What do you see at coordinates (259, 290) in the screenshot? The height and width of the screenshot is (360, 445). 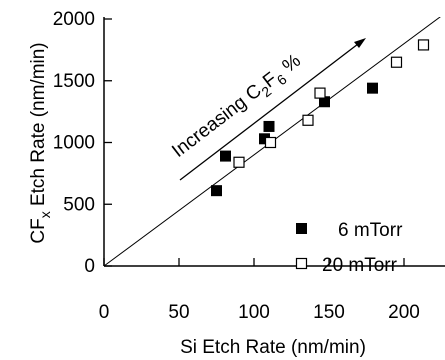 I see `x-ticks: 0 50 100 150 200` at bounding box center [259, 290].